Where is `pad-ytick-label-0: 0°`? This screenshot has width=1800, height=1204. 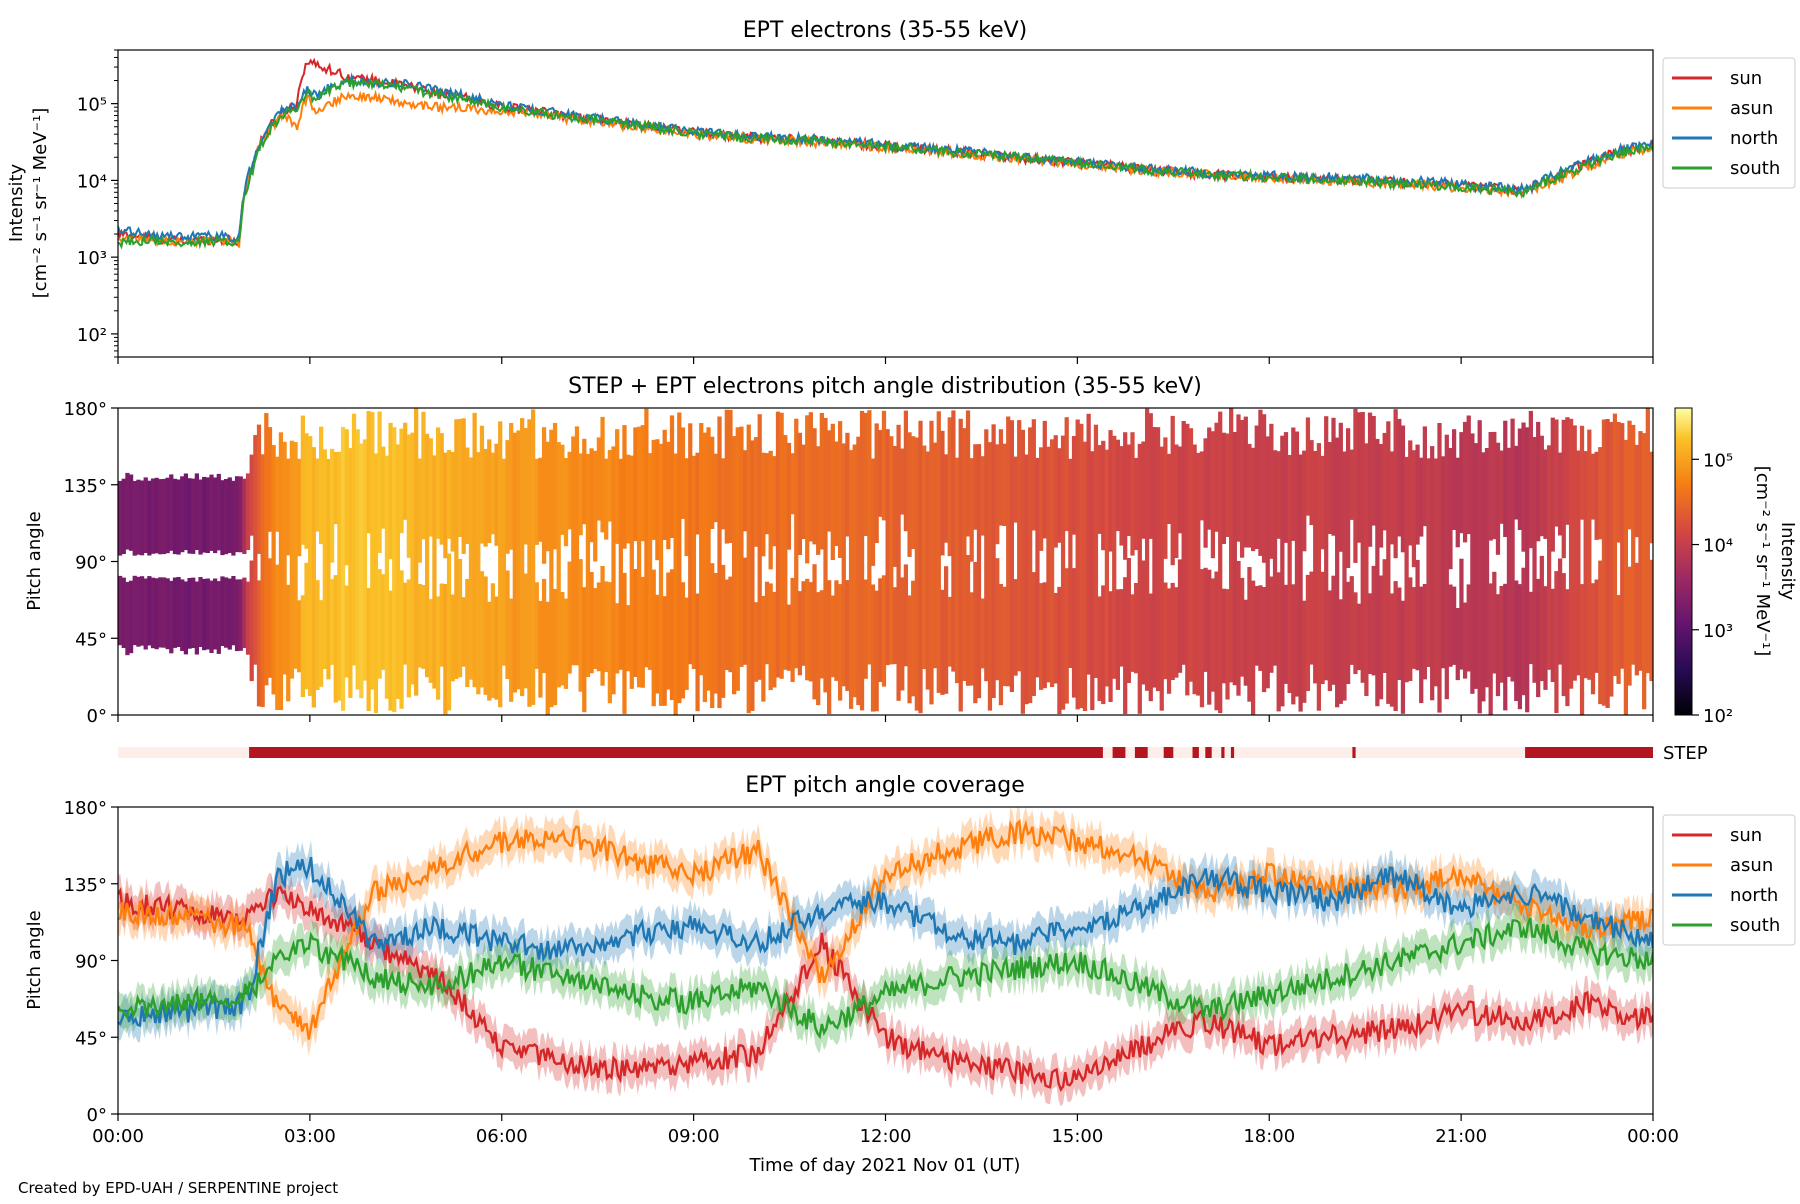
pad-ytick-label-0: 0° is located at coordinates (97, 716).